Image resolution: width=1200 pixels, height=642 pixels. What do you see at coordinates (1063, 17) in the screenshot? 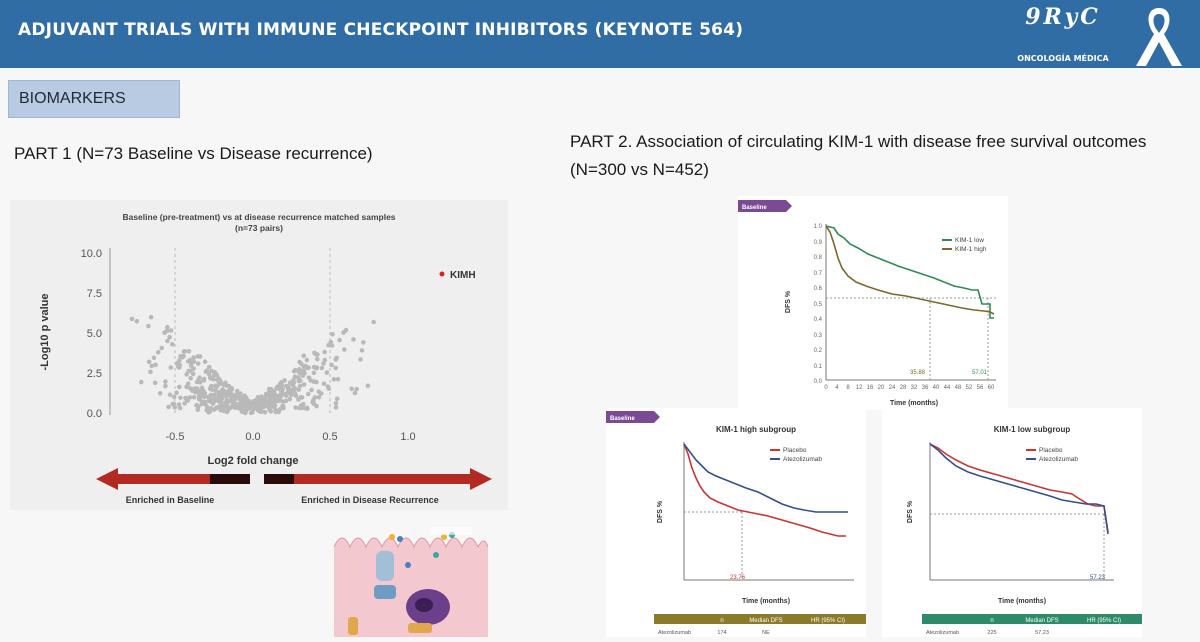
I see `logo-mark: 9RyC` at bounding box center [1063, 17].